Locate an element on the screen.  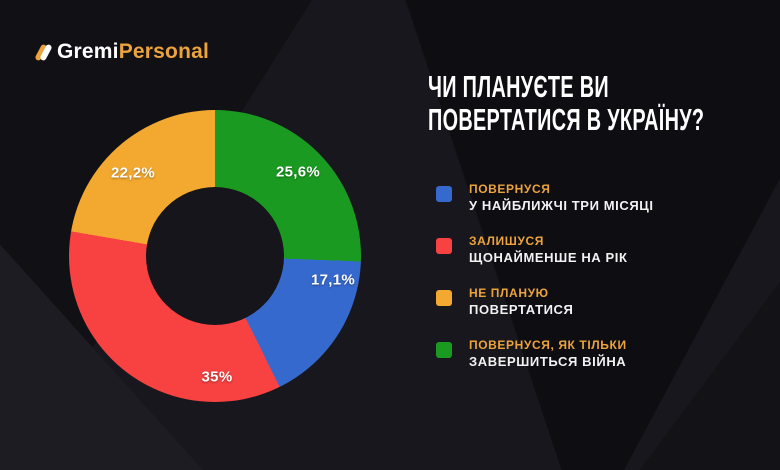
segment-label-blue: 17,1% is located at coordinates (333, 280).